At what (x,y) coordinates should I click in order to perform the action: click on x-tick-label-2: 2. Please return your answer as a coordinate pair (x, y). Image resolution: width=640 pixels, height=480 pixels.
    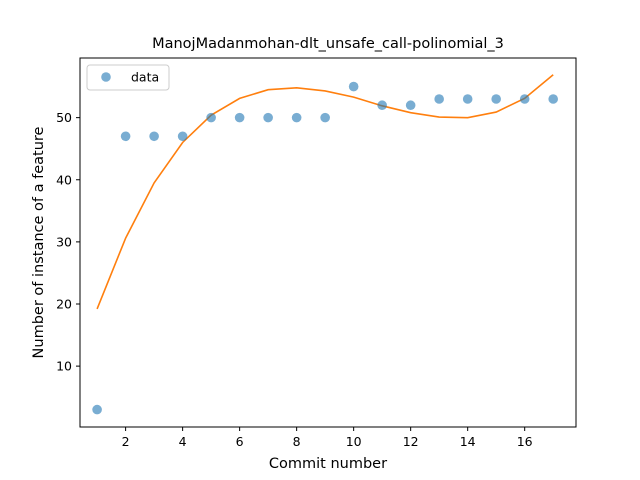
    Looking at the image, I should click on (126, 441).